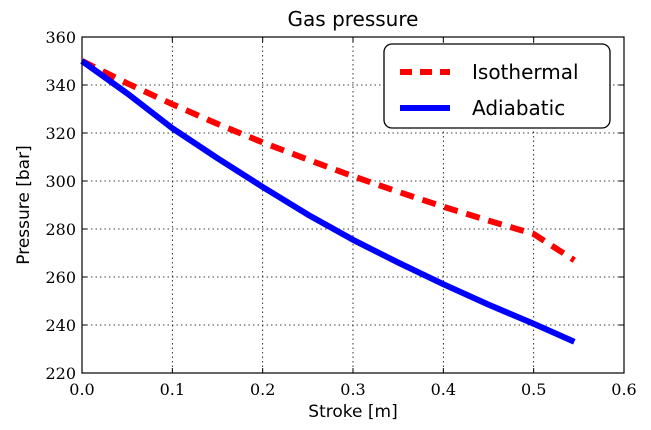 The image size is (651, 430). What do you see at coordinates (60, 373) in the screenshot?
I see `y-tick-label: 220` at bounding box center [60, 373].